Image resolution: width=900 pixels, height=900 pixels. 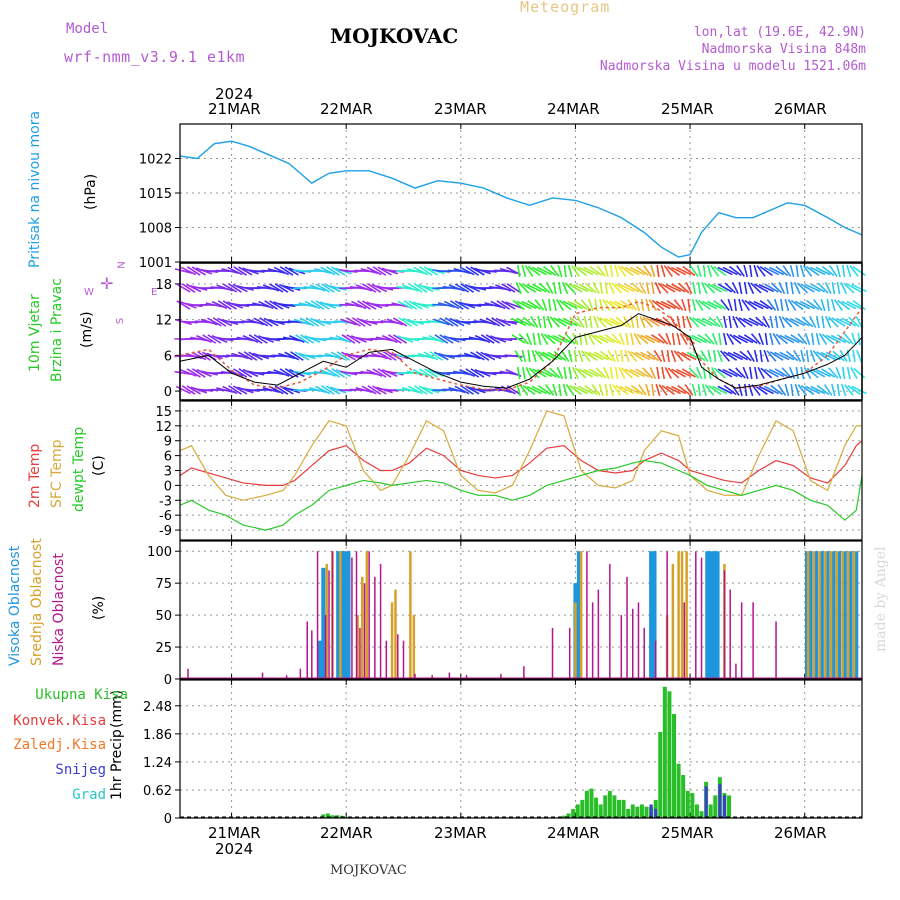 What do you see at coordinates (81, 695) in the screenshot?
I see `legend-total-precip: Ukupna Kisa` at bounding box center [81, 695].